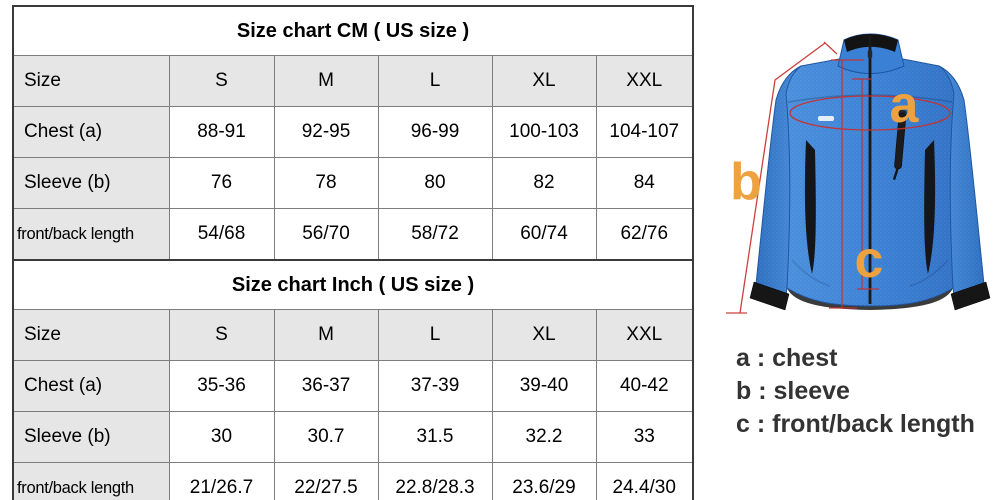 This screenshot has width=1000, height=500. Describe the element at coordinates (810, 207) in the screenshot. I see `left-side-panel` at that location.